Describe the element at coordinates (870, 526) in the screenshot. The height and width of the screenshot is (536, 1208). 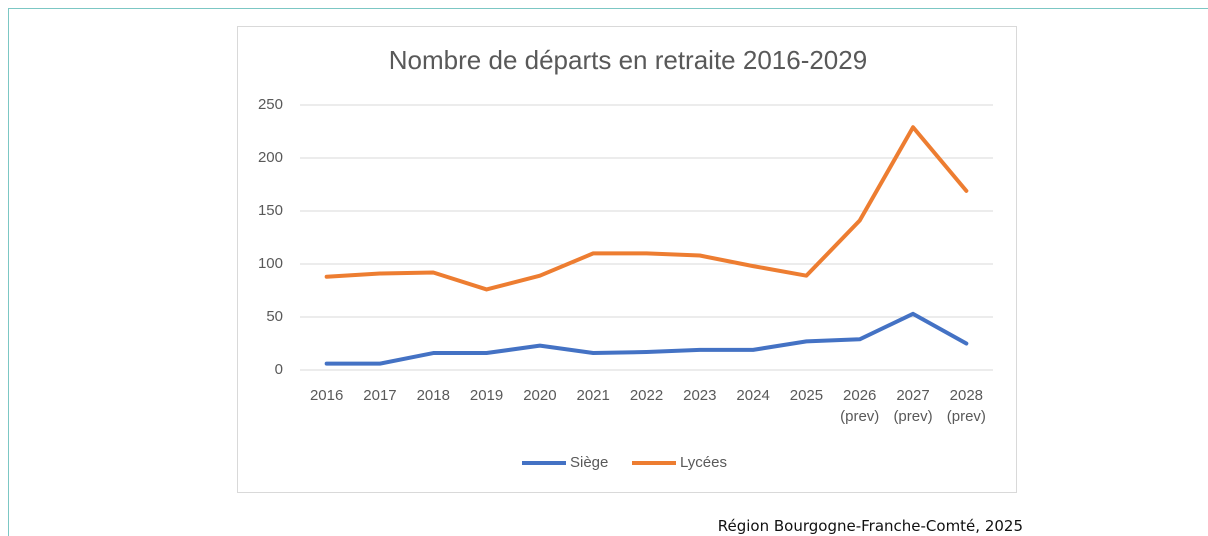
I see `caption: Région Bourgogne-Franche-Comté, 2025` at that location.